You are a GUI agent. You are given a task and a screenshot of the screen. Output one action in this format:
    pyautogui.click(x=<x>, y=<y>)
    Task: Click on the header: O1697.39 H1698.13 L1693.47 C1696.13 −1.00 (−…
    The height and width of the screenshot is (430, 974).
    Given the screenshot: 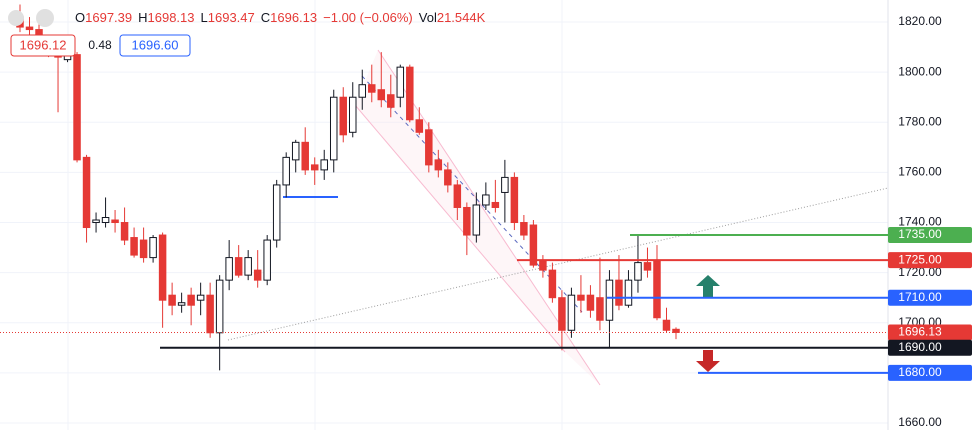 What is the action you would take?
    pyautogui.click(x=247, y=33)
    